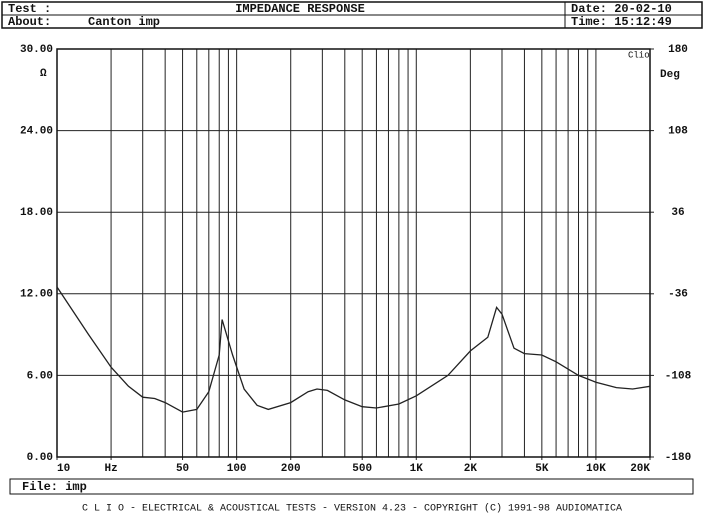  What do you see at coordinates (182, 469) in the screenshot?
I see `x-tick-label: 50` at bounding box center [182, 469].